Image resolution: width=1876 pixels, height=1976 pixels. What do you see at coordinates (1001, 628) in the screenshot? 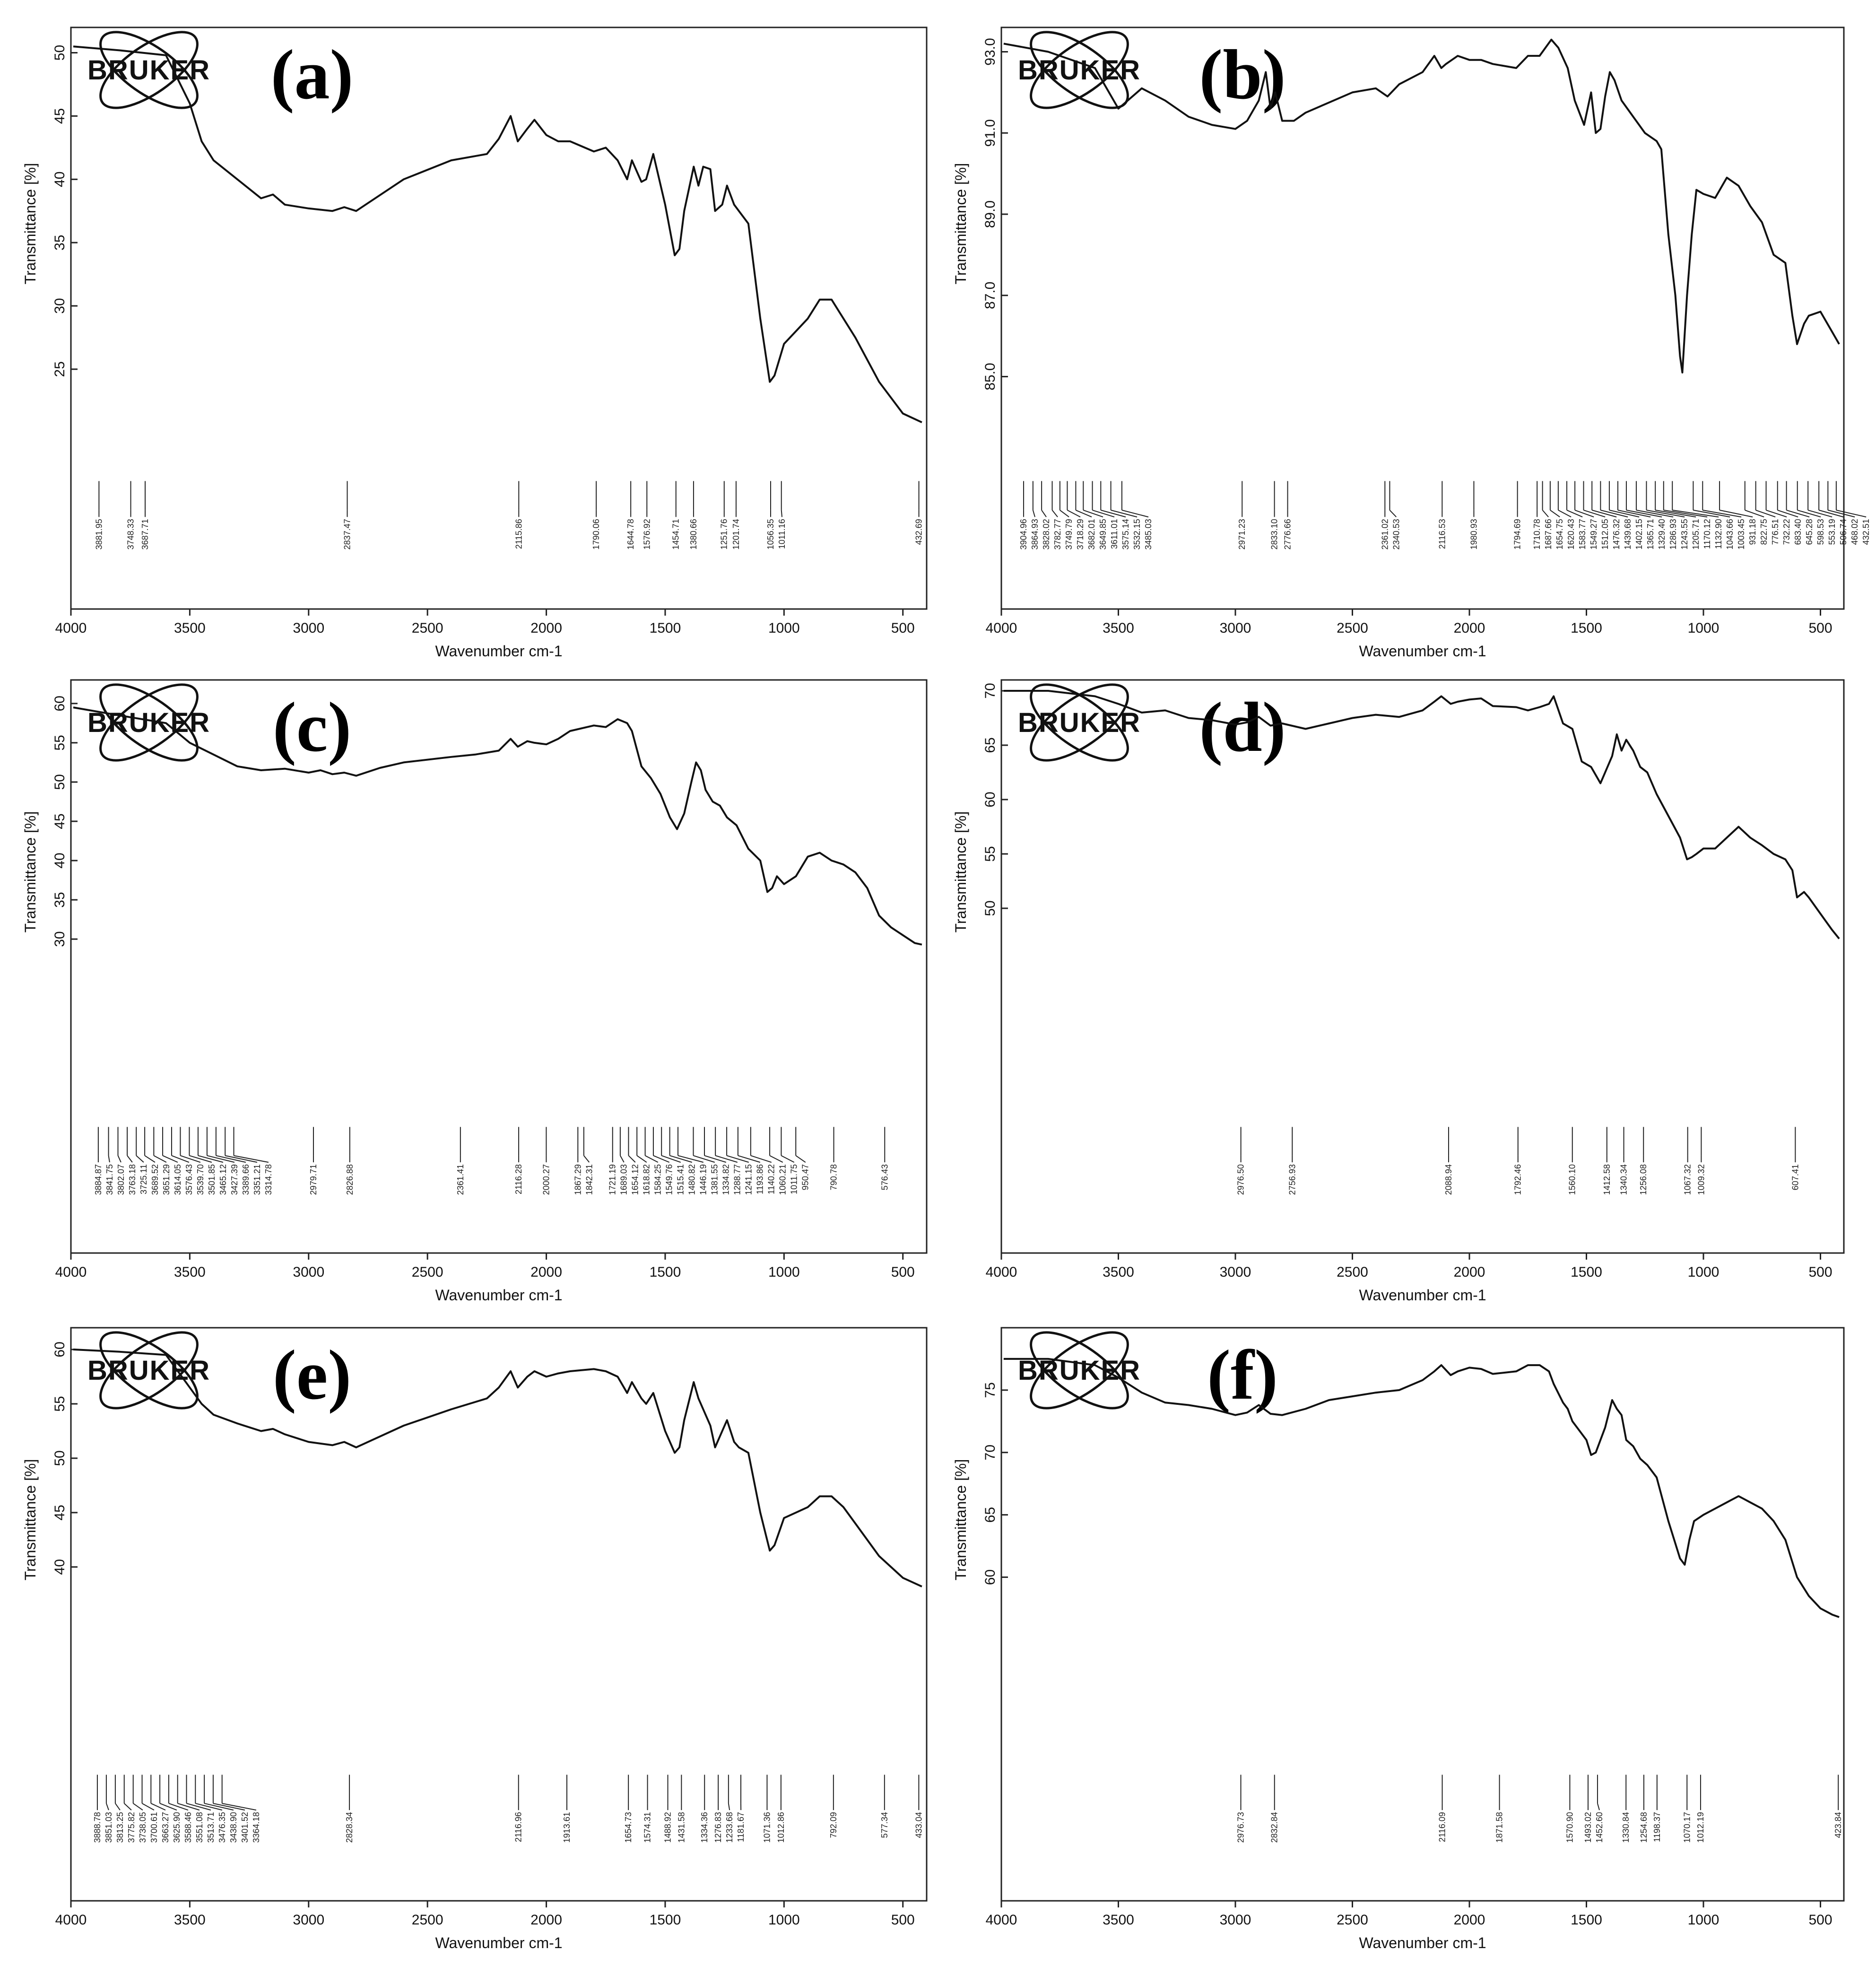
I see `x-tick-label: 4000` at bounding box center [1001, 628].